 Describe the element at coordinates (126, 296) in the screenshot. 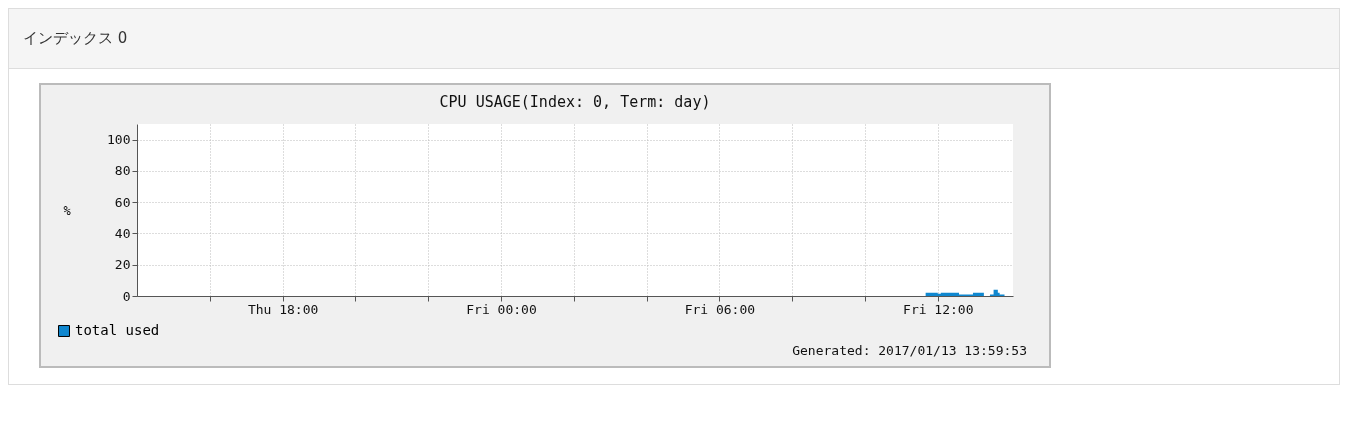

I see `y-tick-label: 0` at that location.